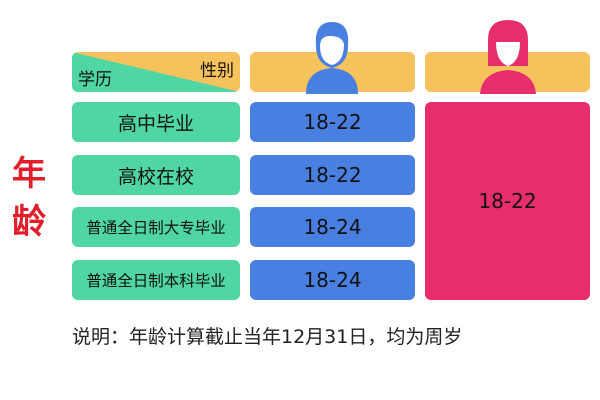 The height and width of the screenshot is (400, 600). What do you see at coordinates (507, 201) in the screenshot?
I see `female-age-cell: 18-22` at bounding box center [507, 201].